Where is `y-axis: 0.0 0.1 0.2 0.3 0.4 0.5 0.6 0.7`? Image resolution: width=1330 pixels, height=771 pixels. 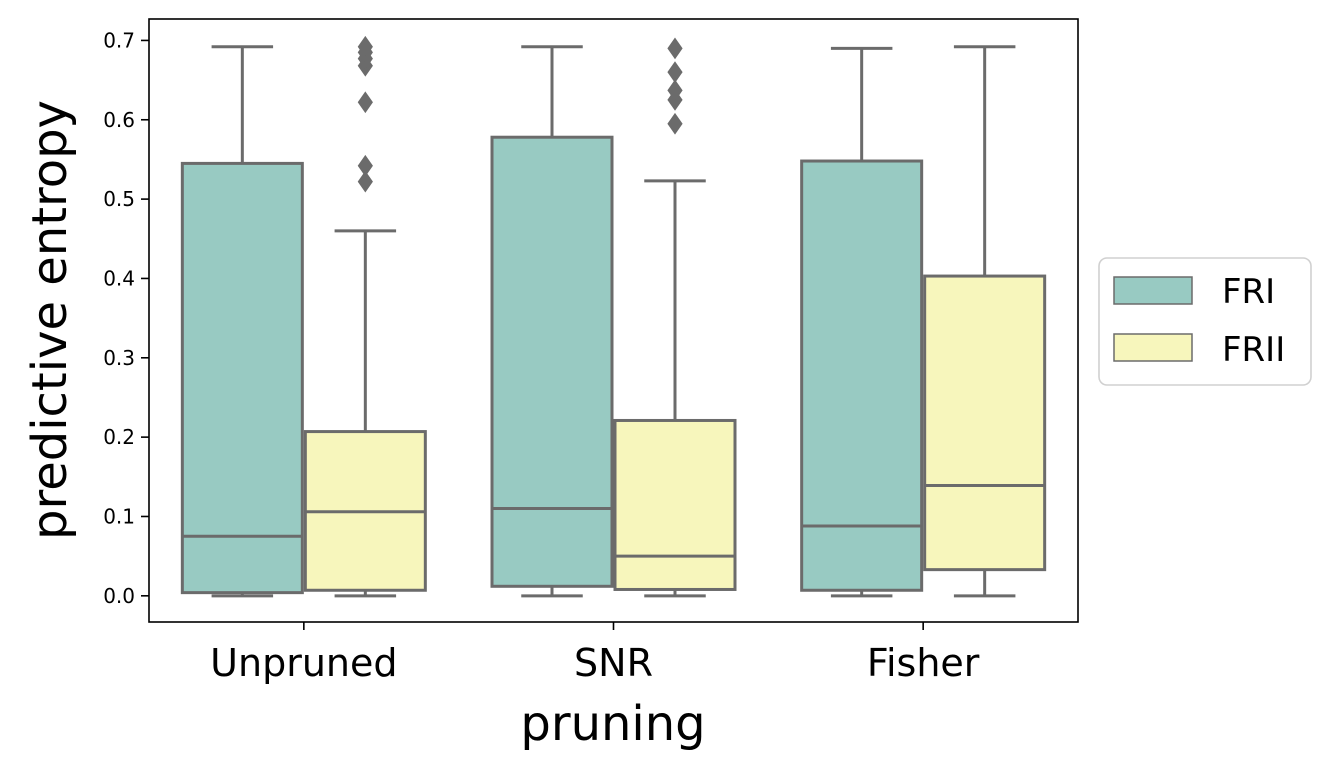 y-axis: 0.0 0.1 0.2 0.3 0.4 0.5 0.6 0.7 is located at coordinates (126, 318).